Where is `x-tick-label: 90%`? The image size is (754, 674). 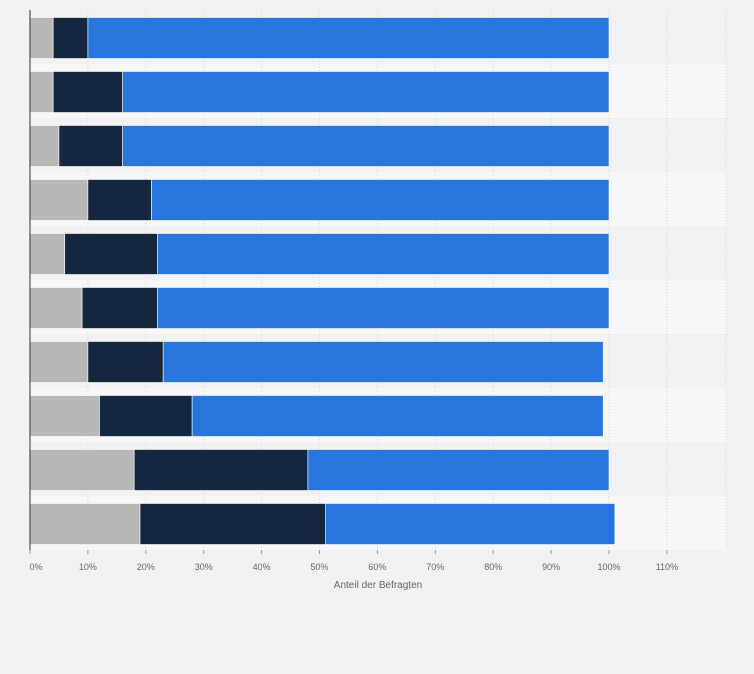
x-tick-label: 90% is located at coordinates (551, 567).